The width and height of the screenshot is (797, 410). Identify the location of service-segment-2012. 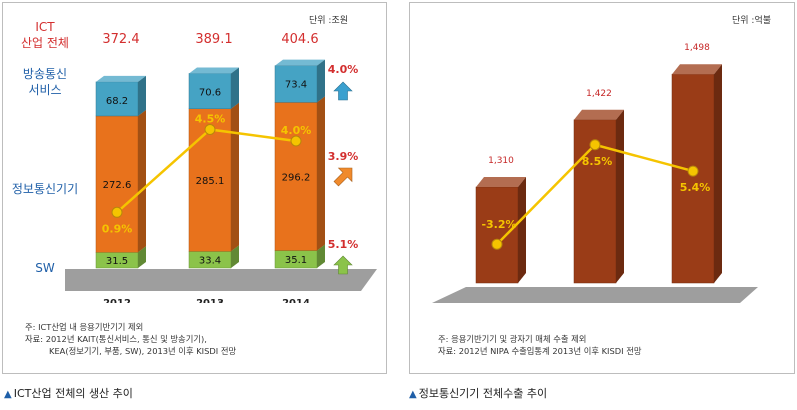
(117, 99).